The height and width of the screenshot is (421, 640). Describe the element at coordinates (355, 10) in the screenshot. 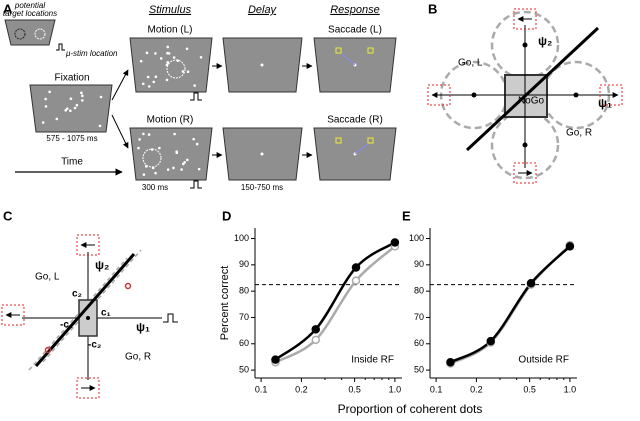

I see `header: Response` at that location.